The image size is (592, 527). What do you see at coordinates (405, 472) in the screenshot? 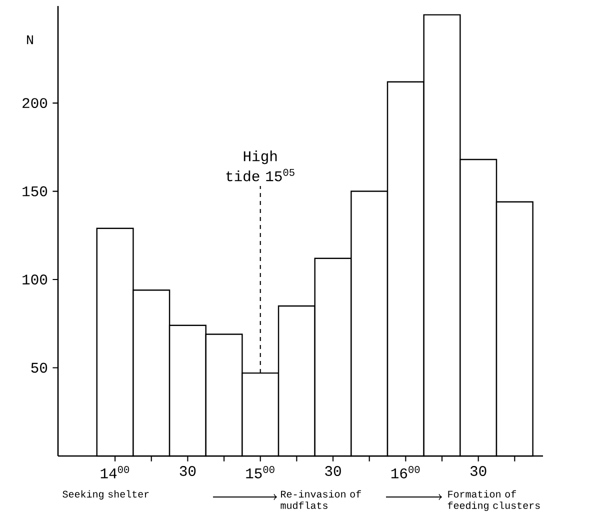
I see `x-tick-label: 16$^{00}$` at bounding box center [405, 472].